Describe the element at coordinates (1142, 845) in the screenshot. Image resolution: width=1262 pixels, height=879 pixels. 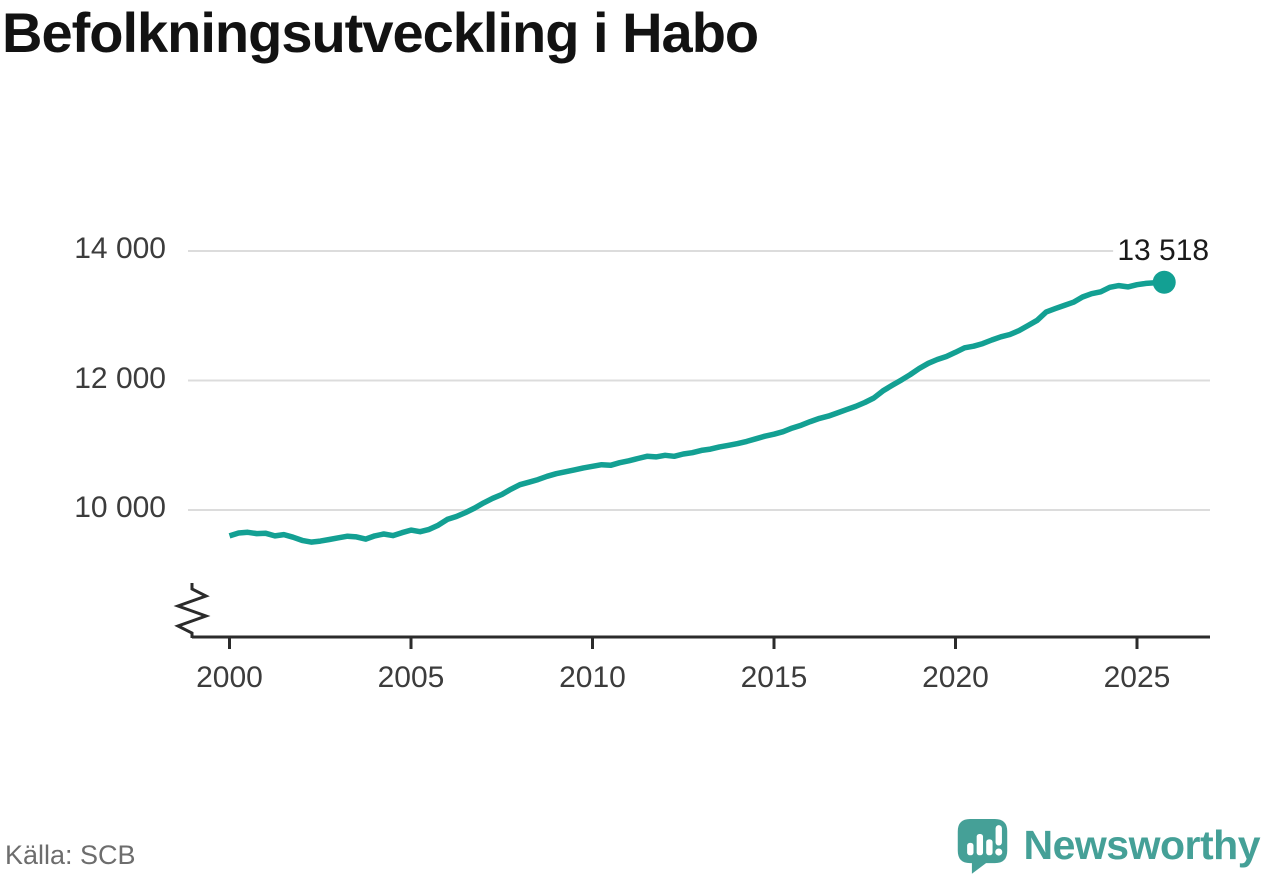
I see `newsworthy-wordmark: Newsworthy` at that location.